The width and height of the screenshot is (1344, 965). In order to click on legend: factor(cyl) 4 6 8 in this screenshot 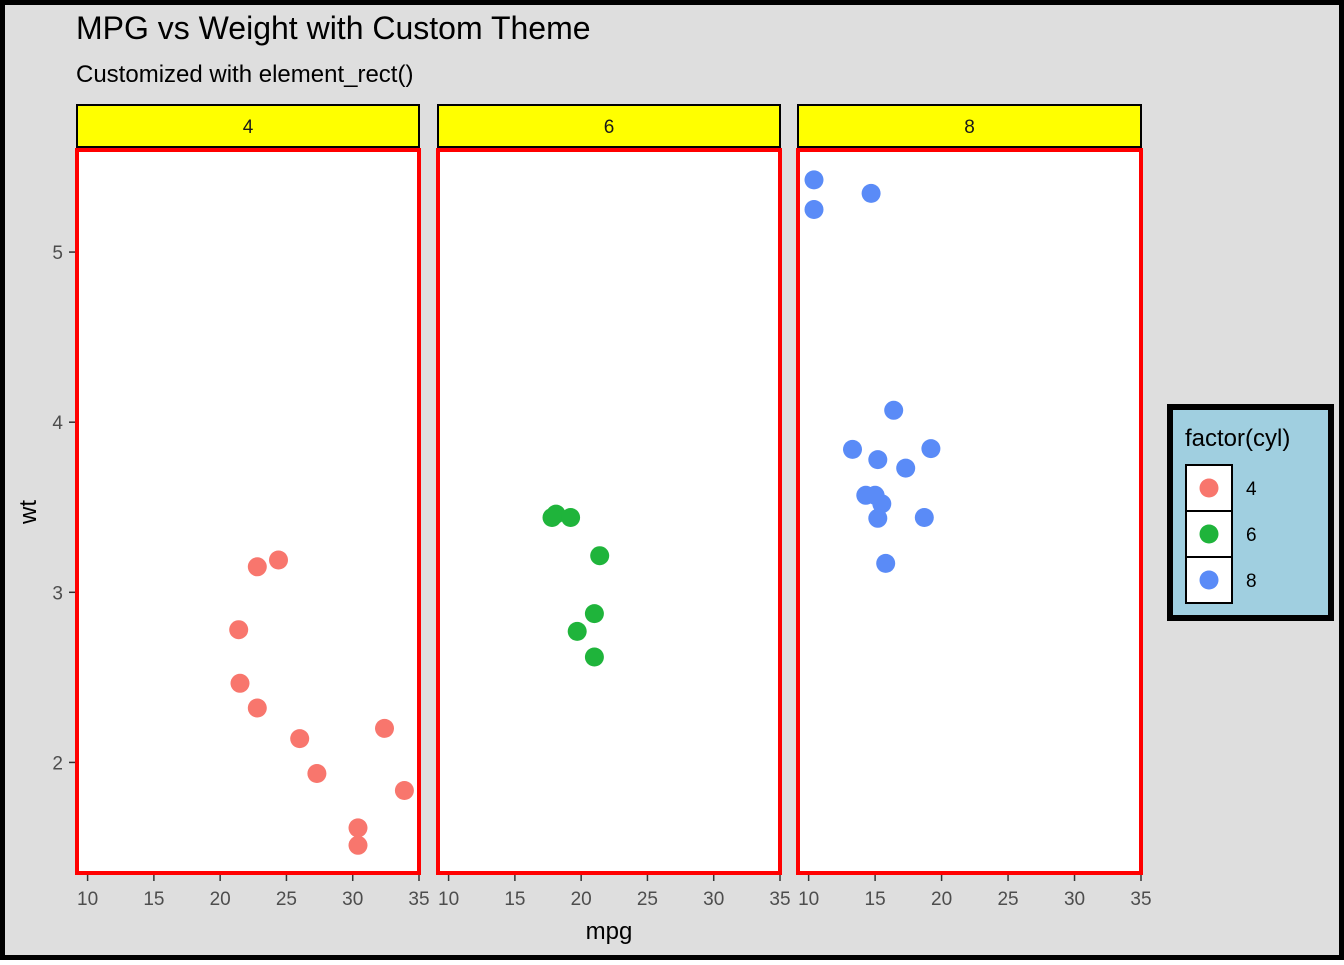, I will do `click(1250, 512)`.